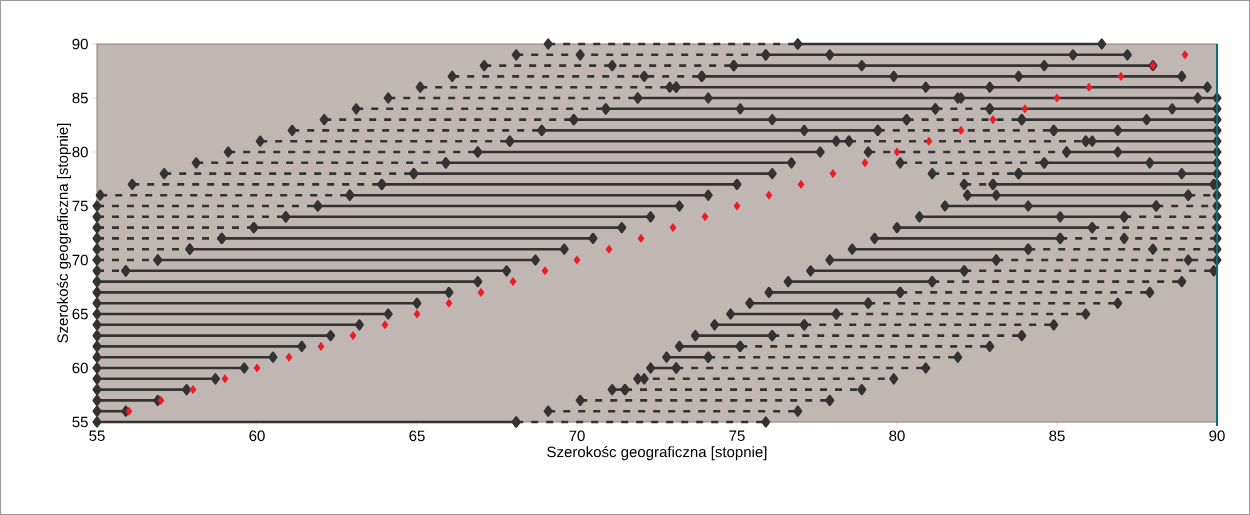 The height and width of the screenshot is (515, 1250). I want to click on y-axis-title: Szerokośc geograficzna [stopnie], so click(63, 233).